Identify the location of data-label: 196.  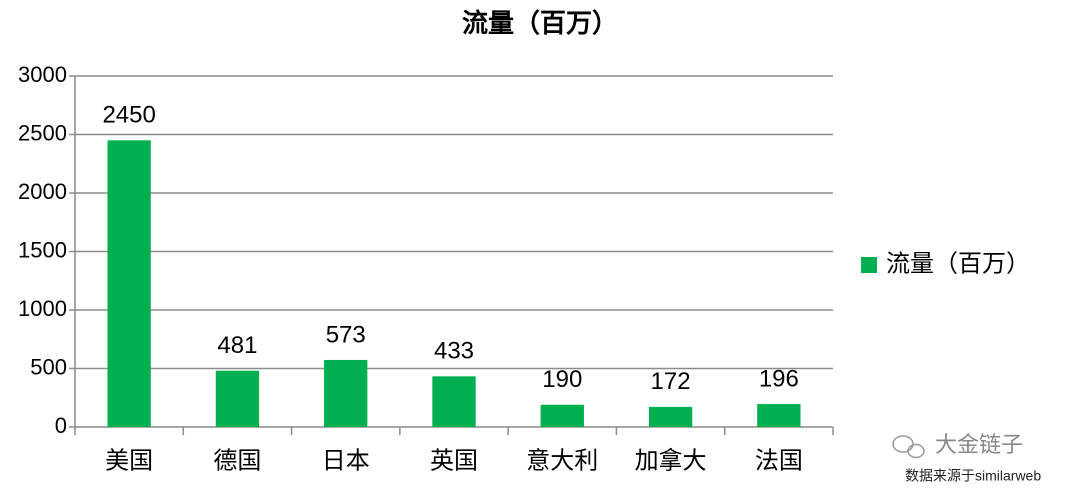
(779, 378).